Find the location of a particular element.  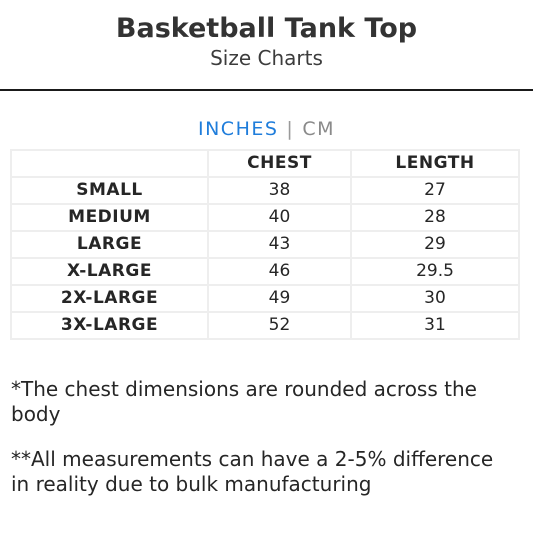

unit-toggle: INCHES | CM is located at coordinates (266, 129).